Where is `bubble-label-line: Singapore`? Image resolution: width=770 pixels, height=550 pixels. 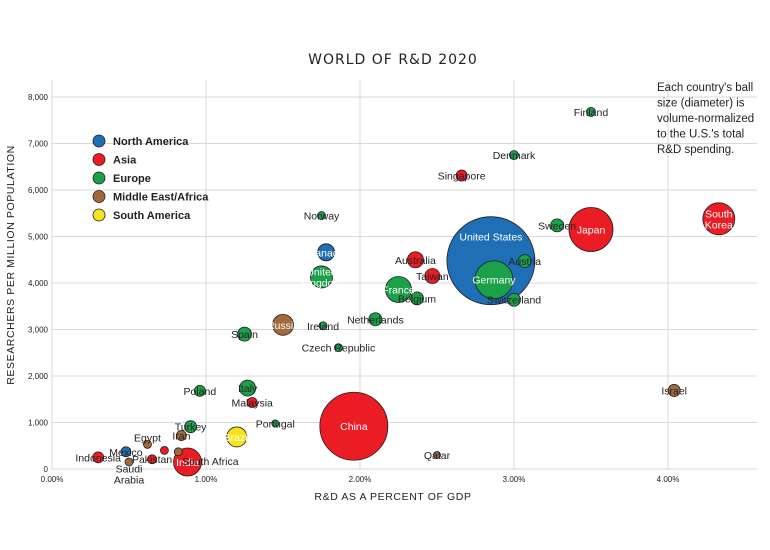
bubble-label-line: Singapore is located at coordinates (462, 177).